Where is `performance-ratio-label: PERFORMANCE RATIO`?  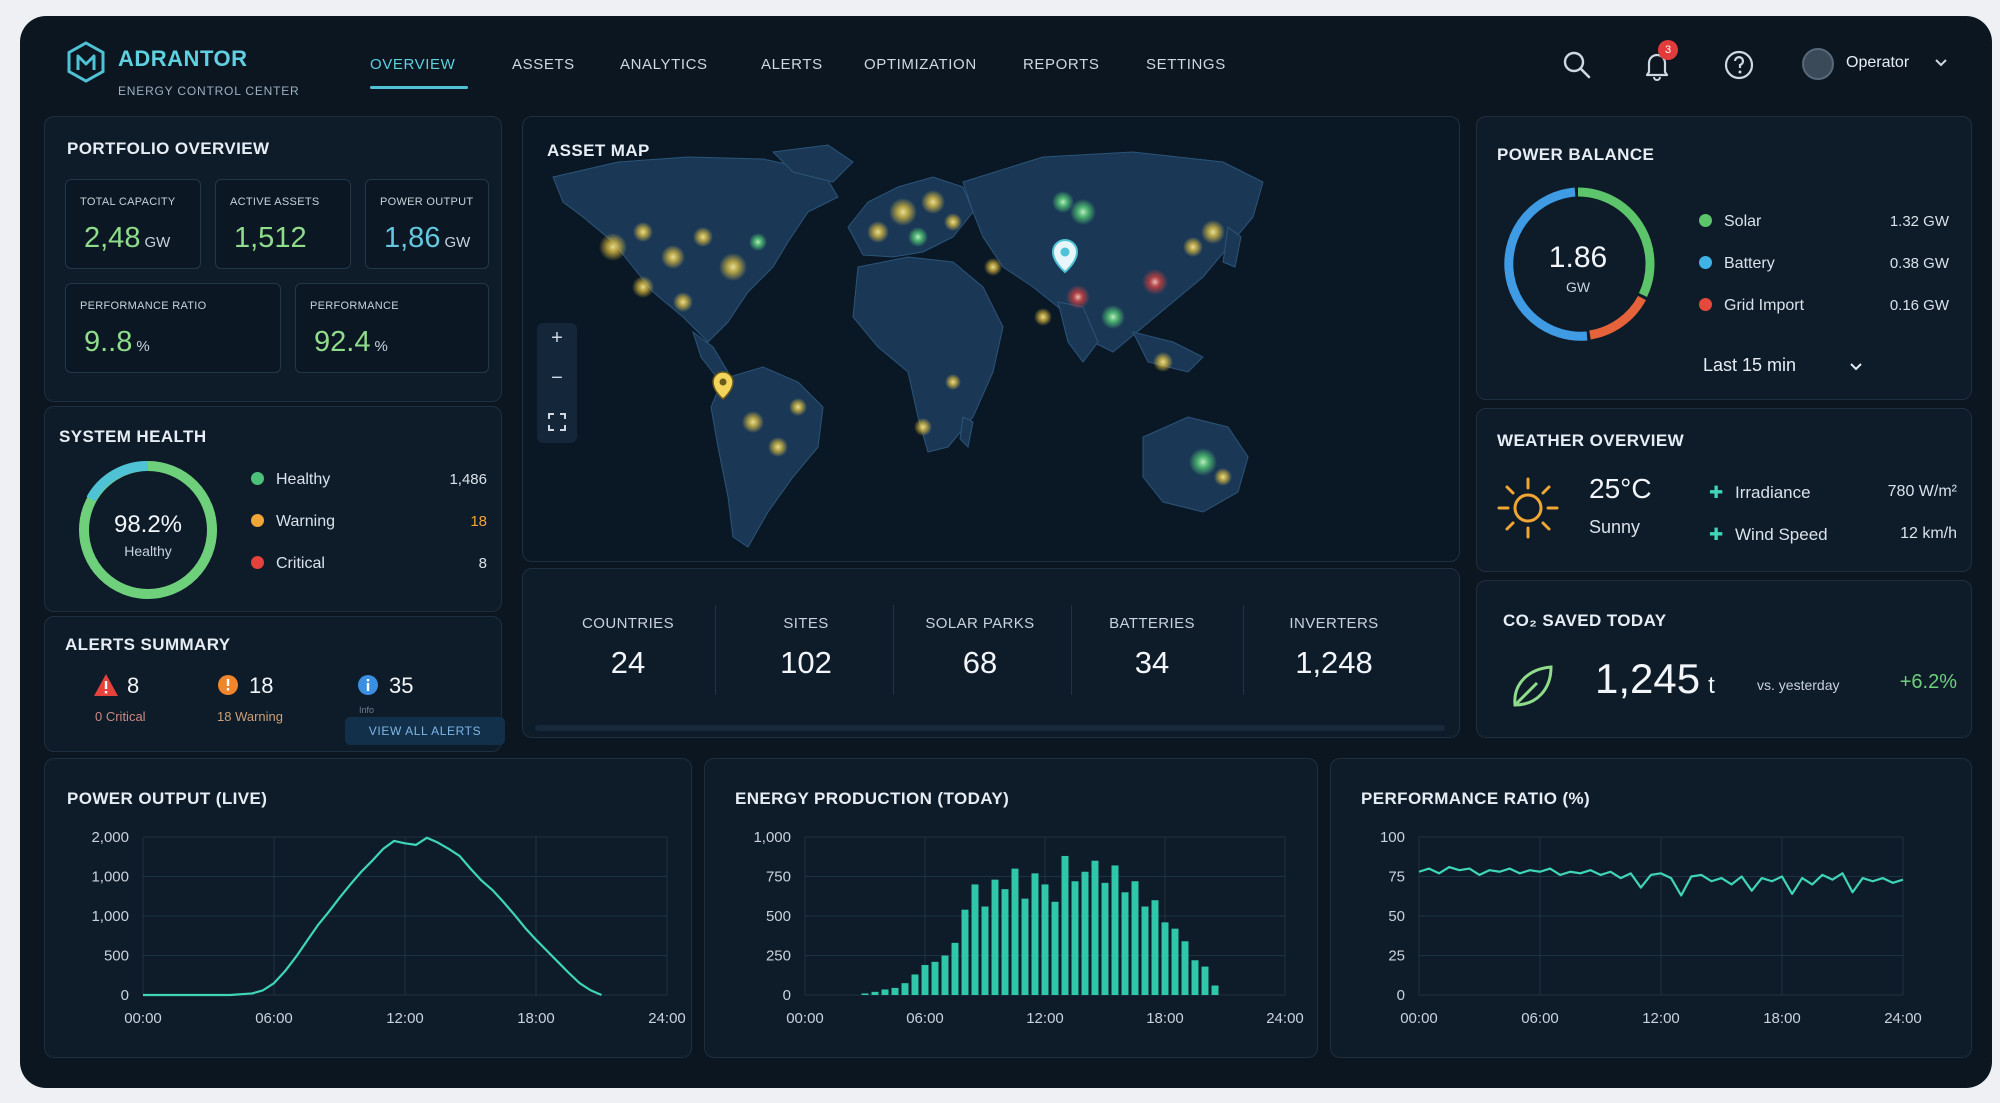 performance-ratio-label: PERFORMANCE RATIO is located at coordinates (143, 306).